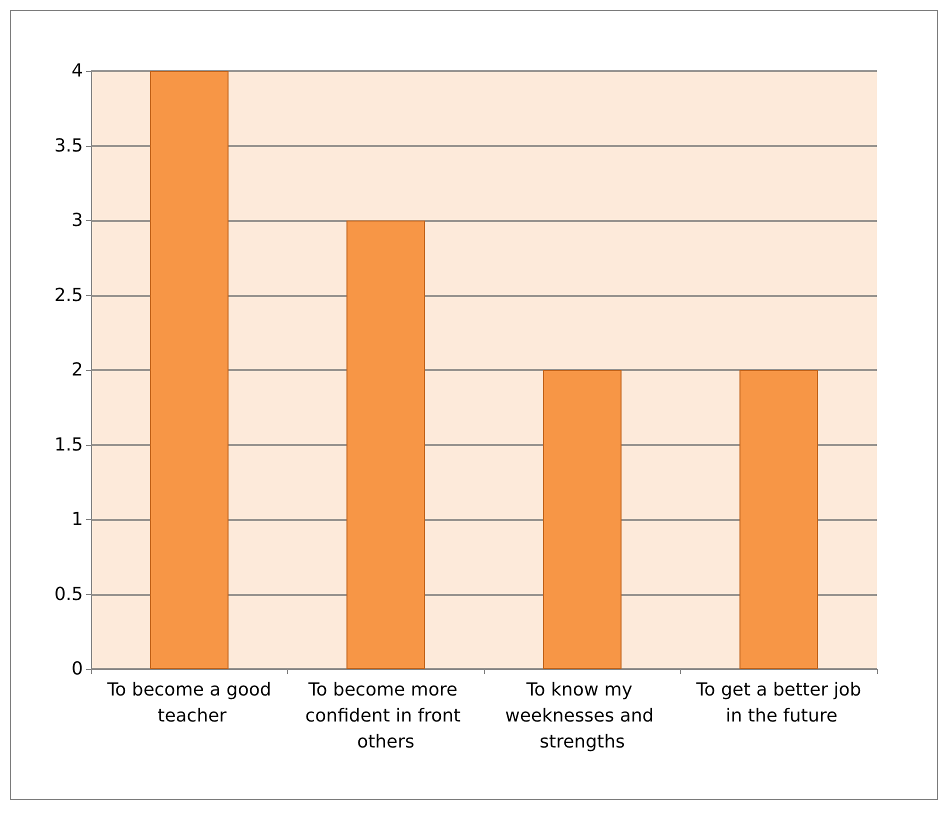  What do you see at coordinates (77, 370) in the screenshot?
I see `y-tick-label: 2` at bounding box center [77, 370].